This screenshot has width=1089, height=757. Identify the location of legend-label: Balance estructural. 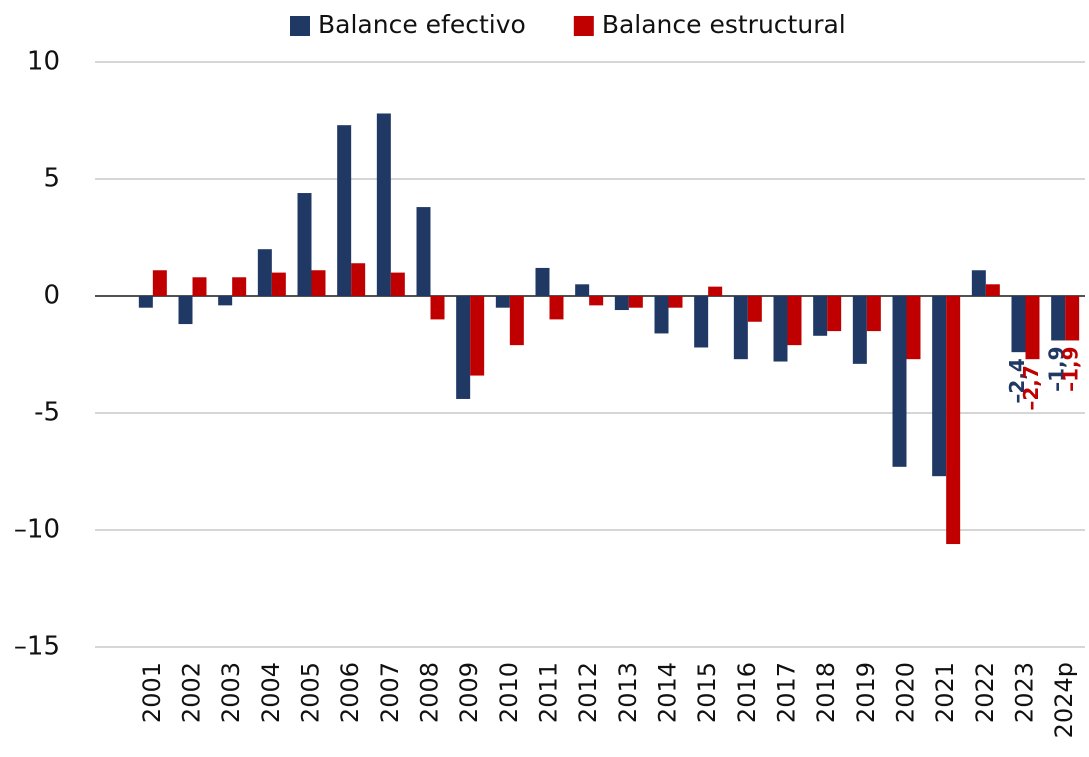
(724, 24).